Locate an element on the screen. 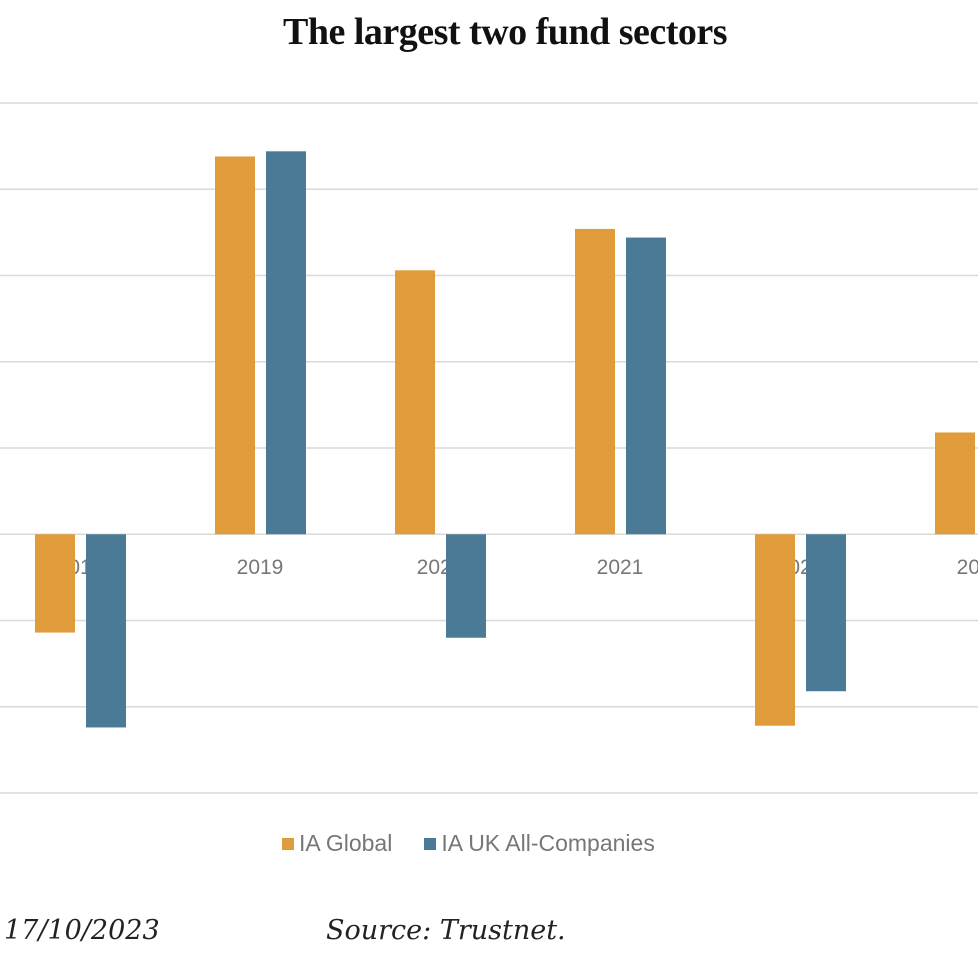 This screenshot has height=978, width=978. bar-ia-global-2023 is located at coordinates (955, 483).